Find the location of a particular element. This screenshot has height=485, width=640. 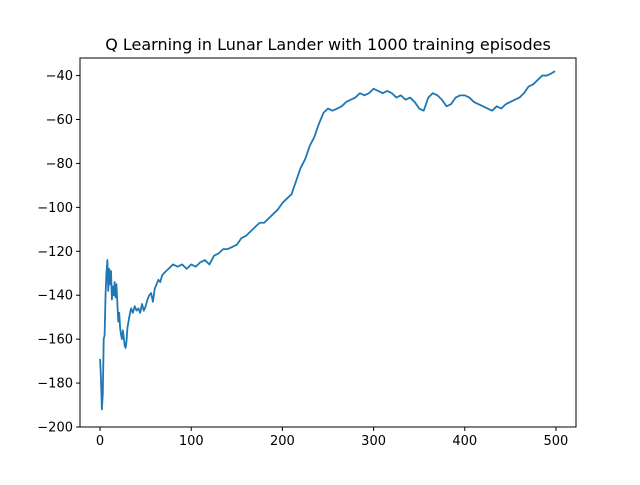

y-tick-label: −200 is located at coordinates (55, 428).